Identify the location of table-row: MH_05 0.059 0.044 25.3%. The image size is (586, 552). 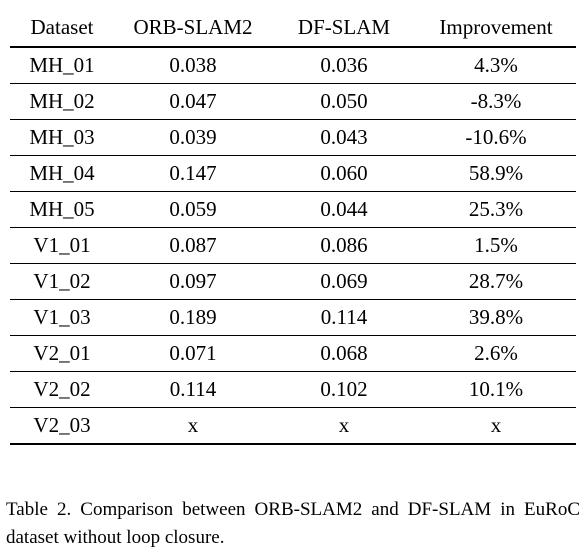
(293, 210).